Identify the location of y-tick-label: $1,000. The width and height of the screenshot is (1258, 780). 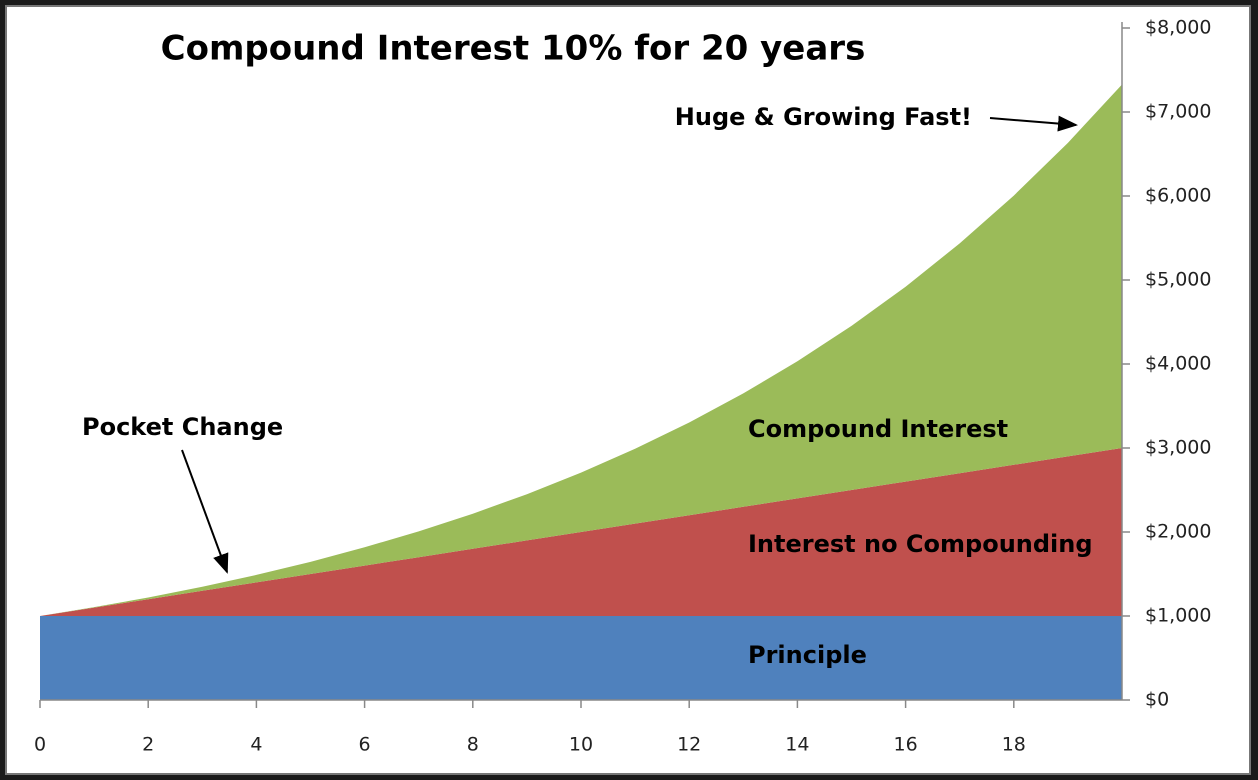
(1178, 616).